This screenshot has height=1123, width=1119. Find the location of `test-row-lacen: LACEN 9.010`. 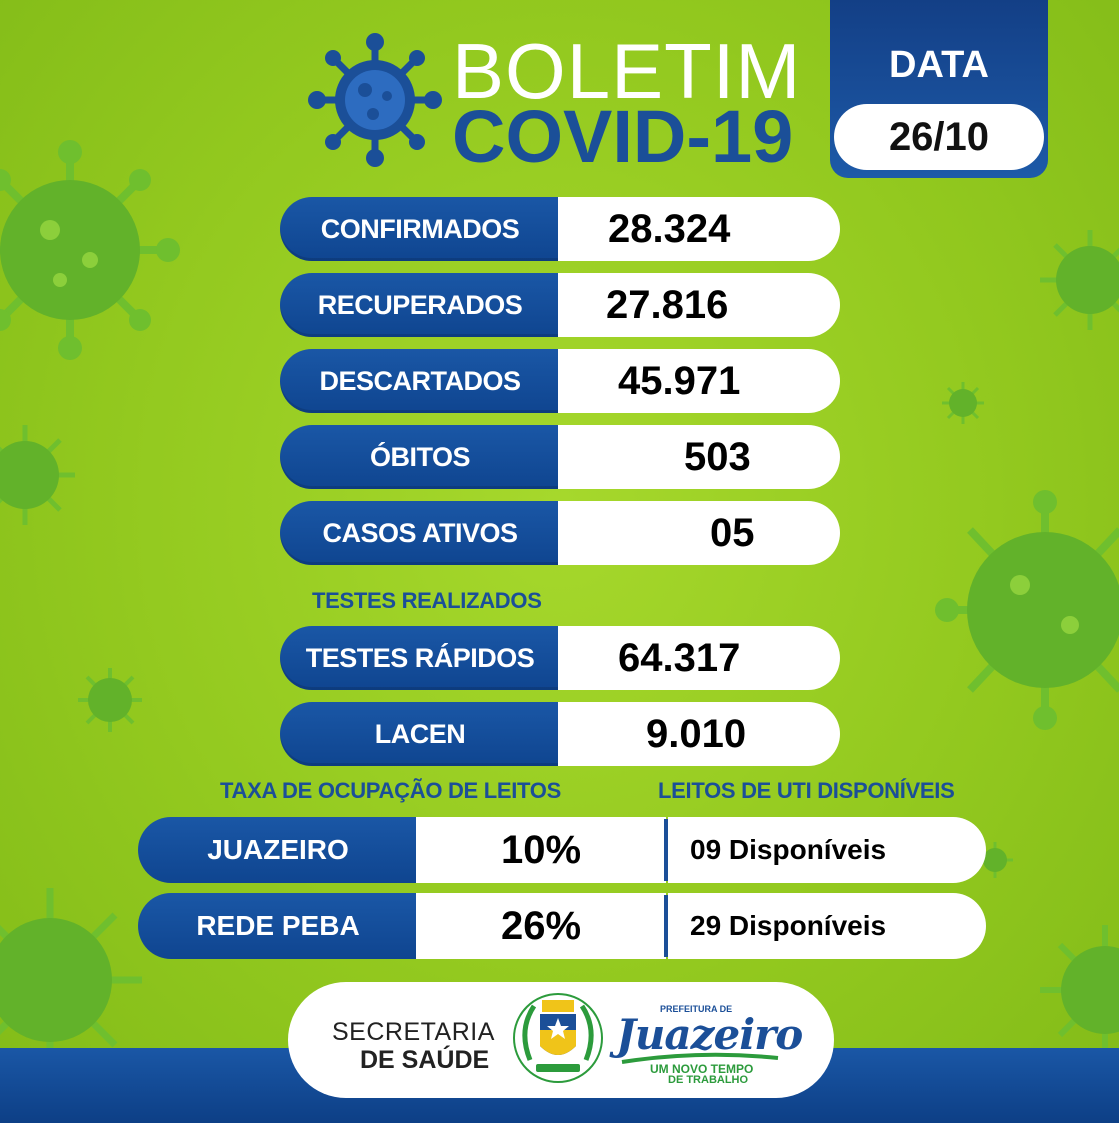

test-row-lacen: LACEN 9.010 is located at coordinates (561, 734).